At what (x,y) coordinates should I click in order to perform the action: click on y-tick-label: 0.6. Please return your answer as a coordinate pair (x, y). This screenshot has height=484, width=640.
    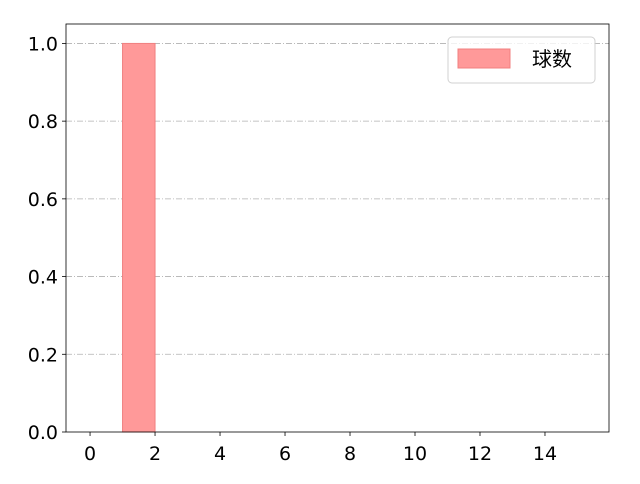
    Looking at the image, I should click on (43, 200).